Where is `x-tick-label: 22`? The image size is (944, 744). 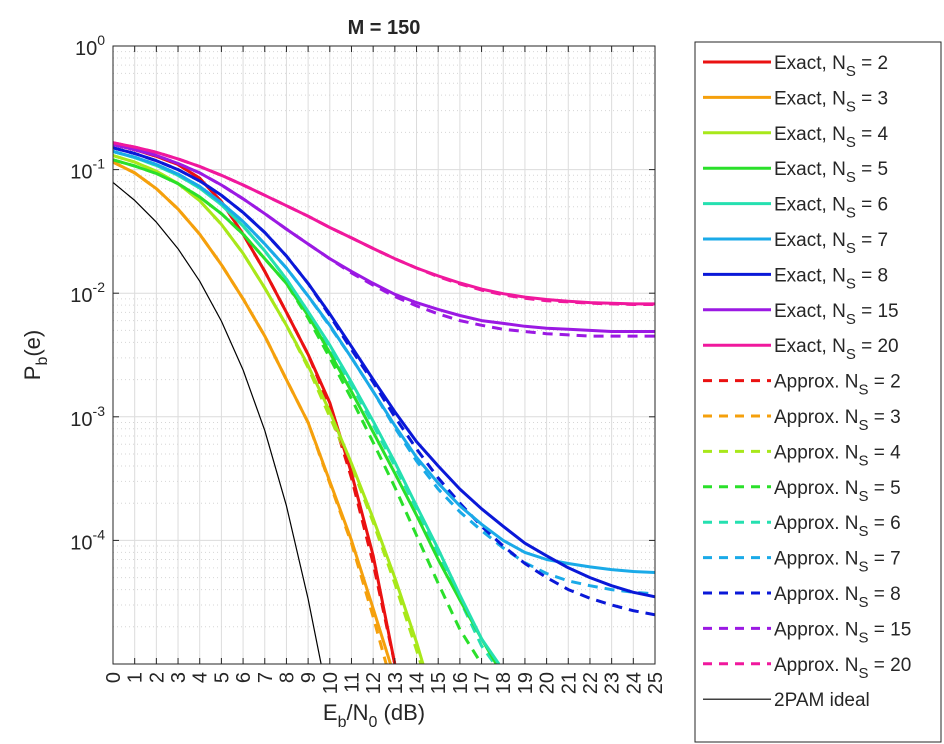 x-tick-label: 22 is located at coordinates (591, 683).